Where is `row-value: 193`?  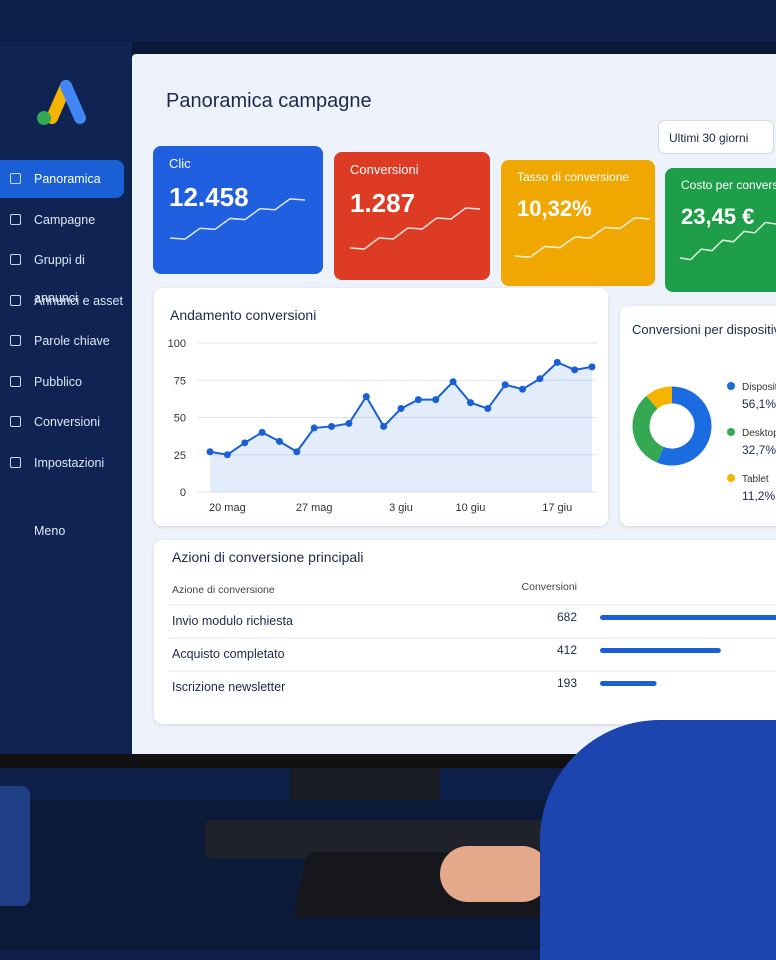 row-value: 193 is located at coordinates (567, 683).